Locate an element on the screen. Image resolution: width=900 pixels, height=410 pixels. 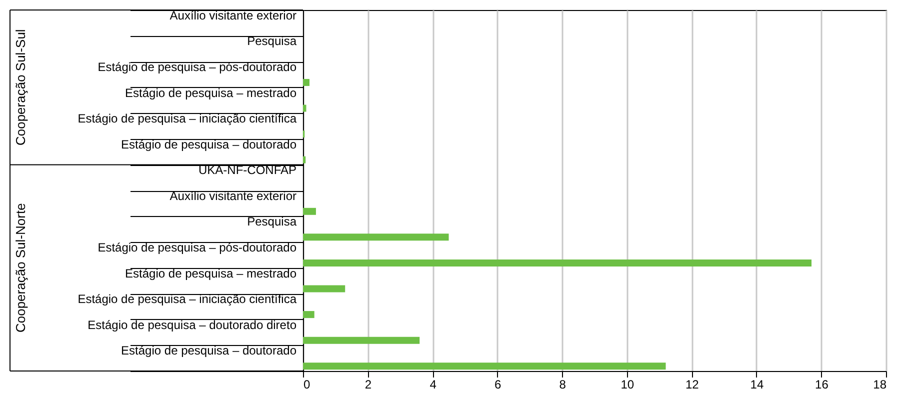
x-tick-label: 10 is located at coordinates (627, 385).